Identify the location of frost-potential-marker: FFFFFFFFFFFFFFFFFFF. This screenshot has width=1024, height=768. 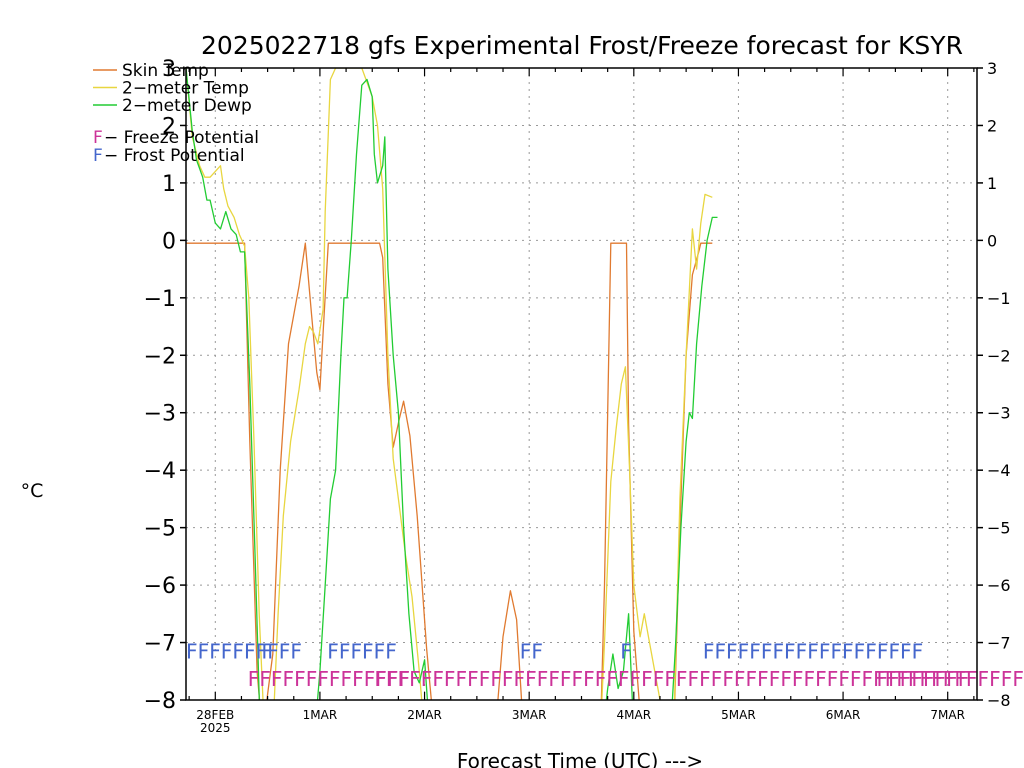
(813, 651).